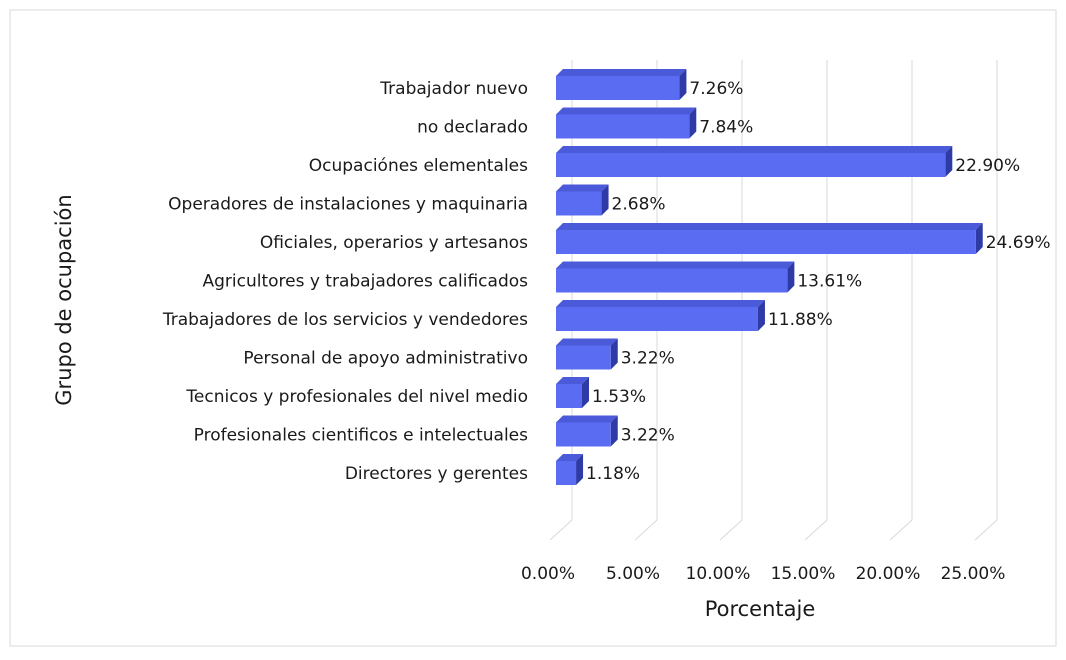  I want to click on data-label: 24.69%, so click(1018, 243).